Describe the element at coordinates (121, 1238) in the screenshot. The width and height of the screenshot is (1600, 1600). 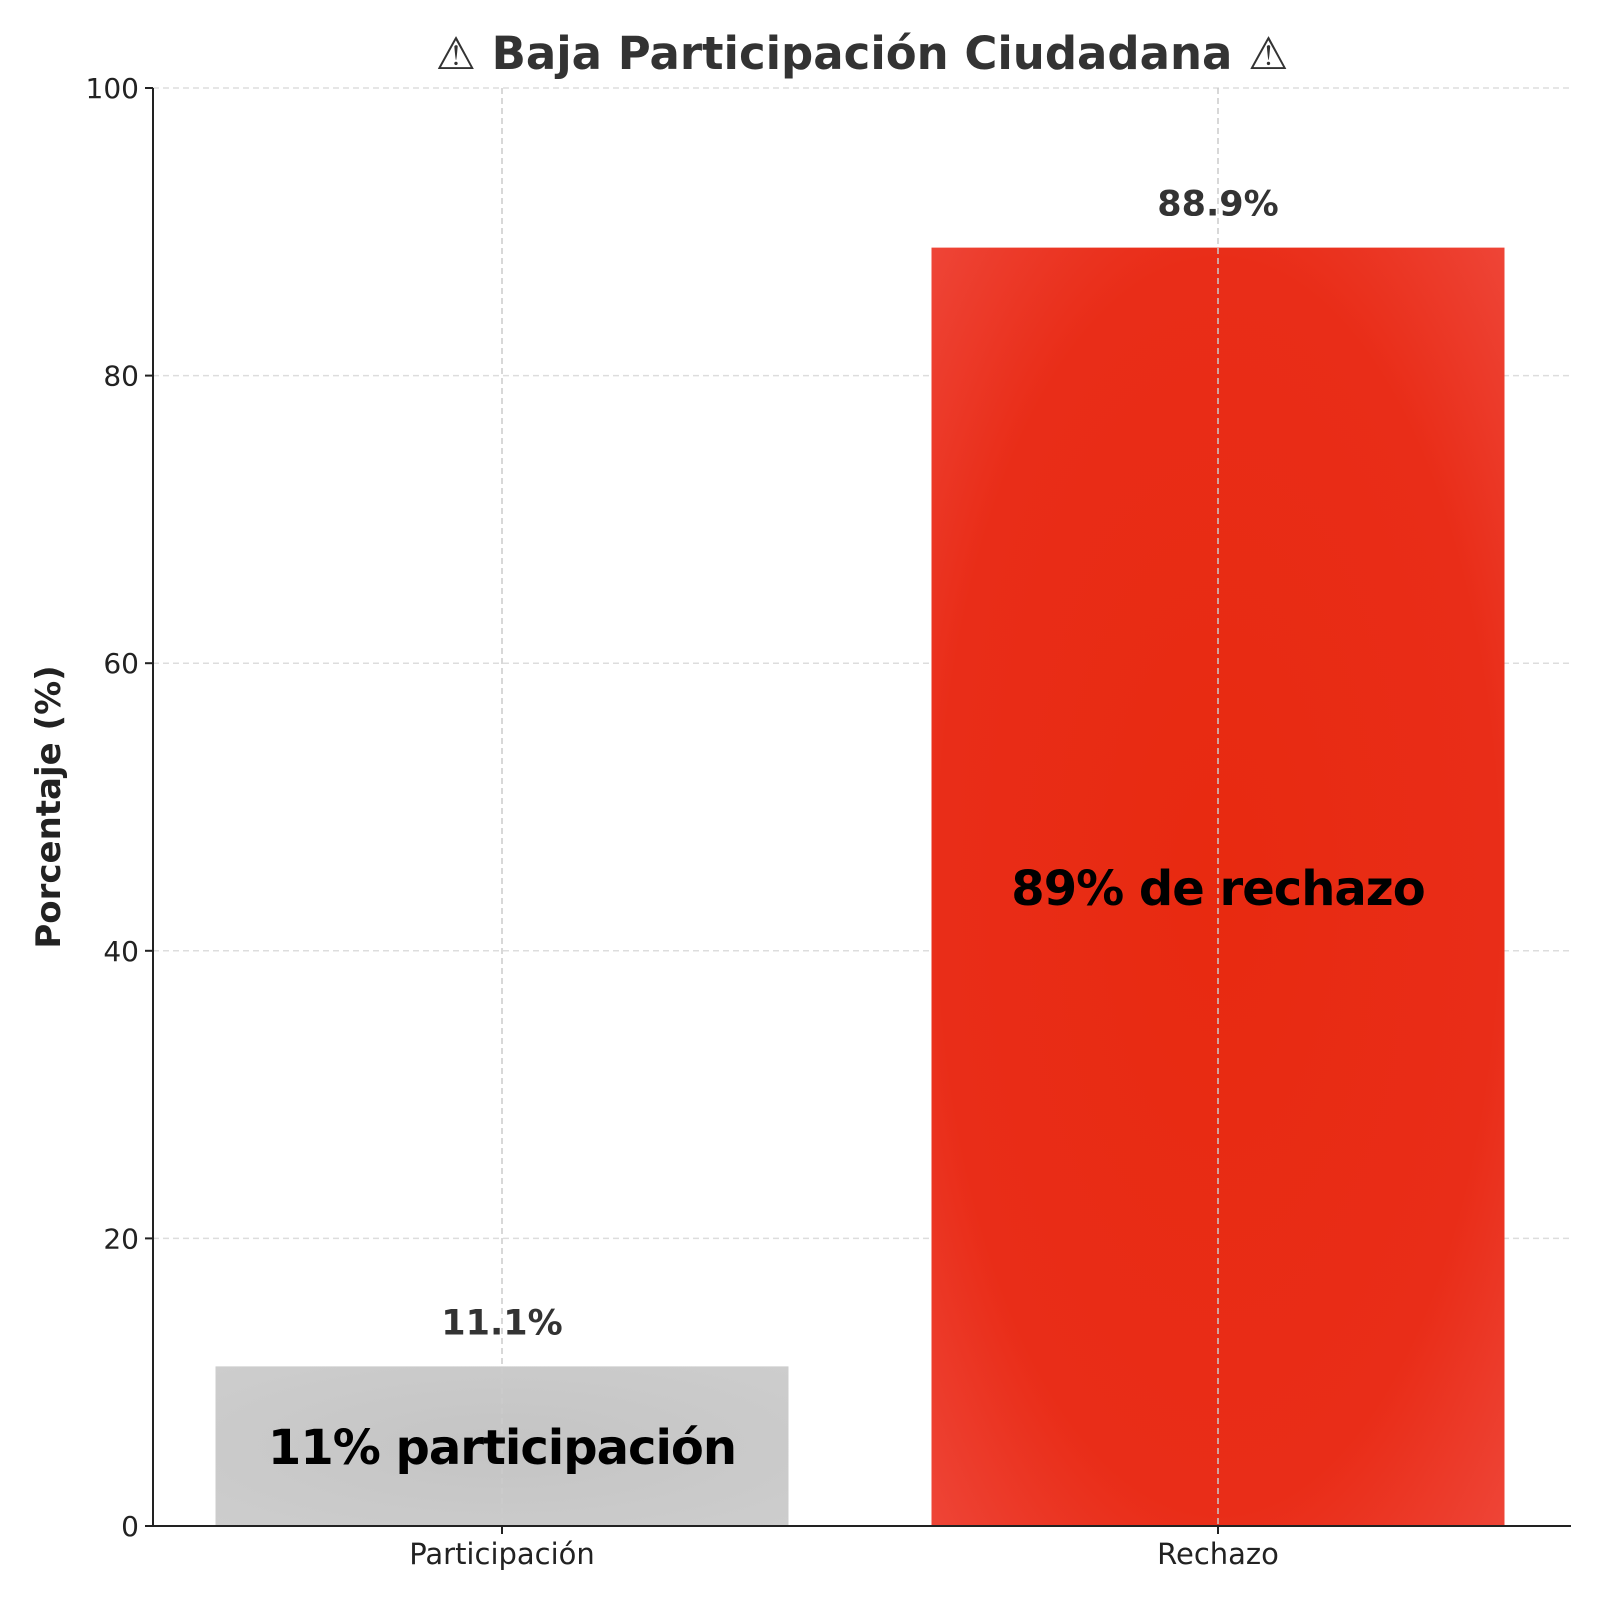
I see `y-tick-label: 20` at that location.